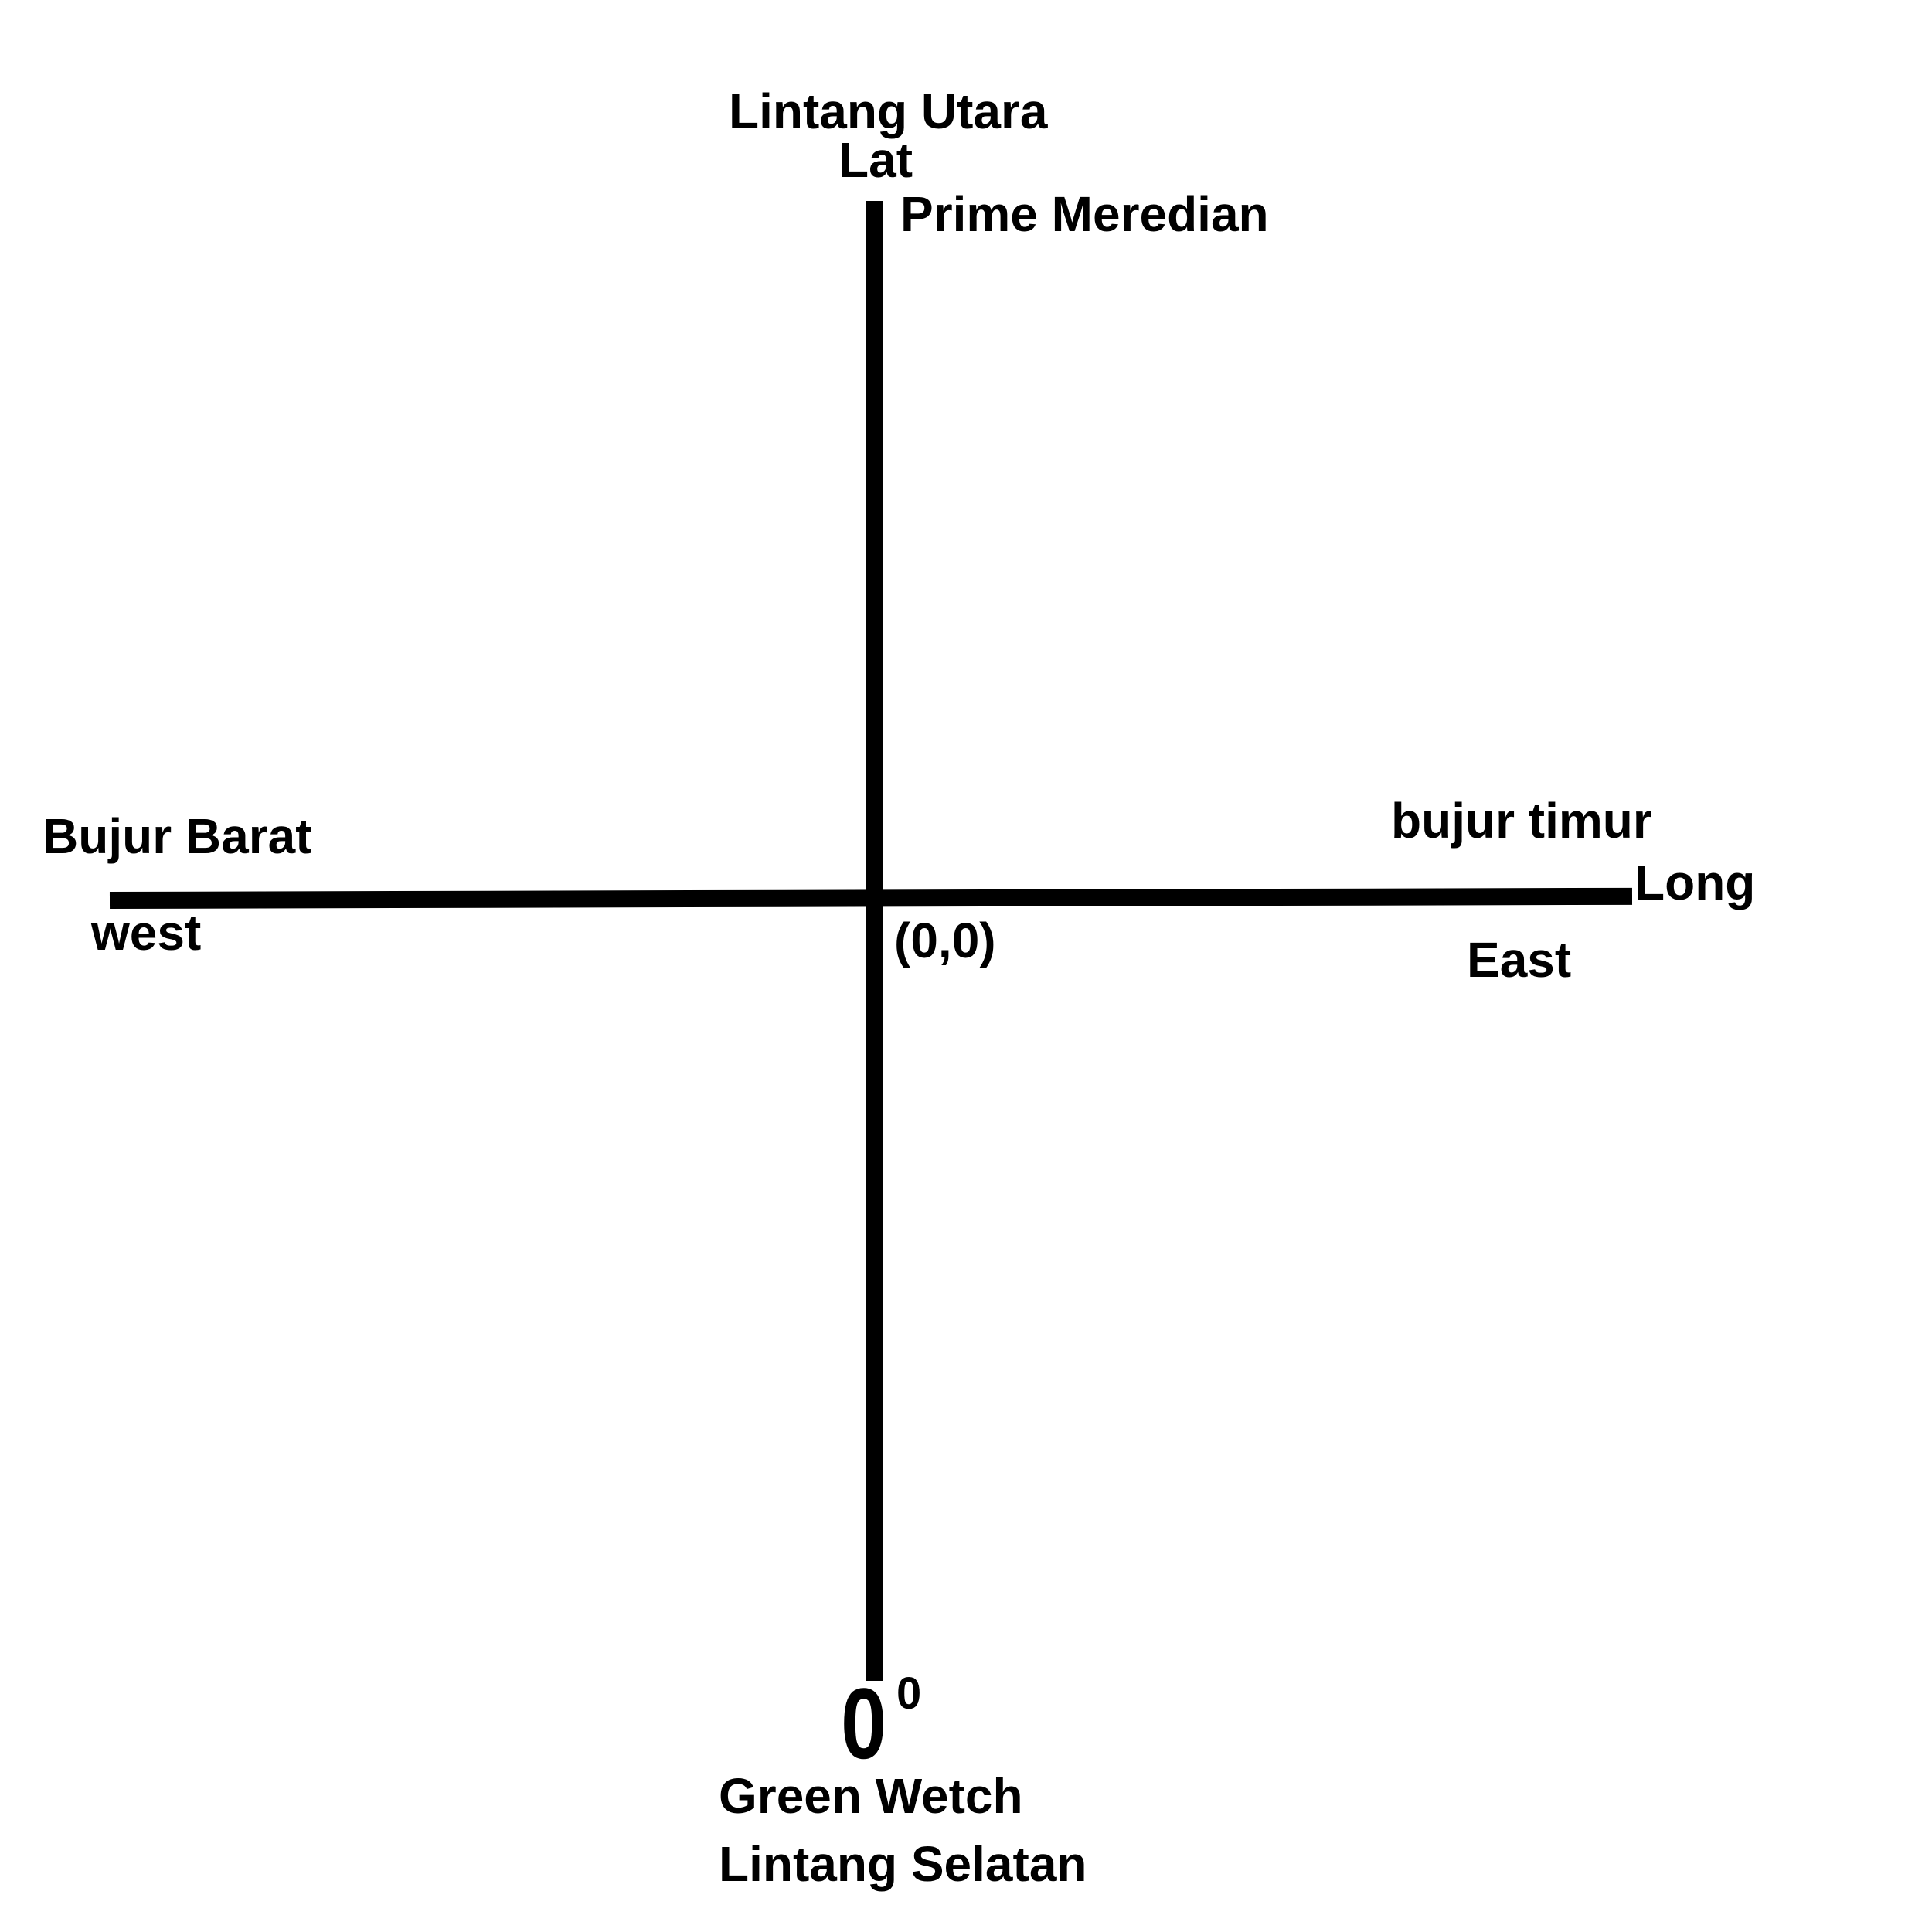 This screenshot has height=1932, width=1932. I want to click on east-longitude-label: bujur timur, so click(1522, 821).